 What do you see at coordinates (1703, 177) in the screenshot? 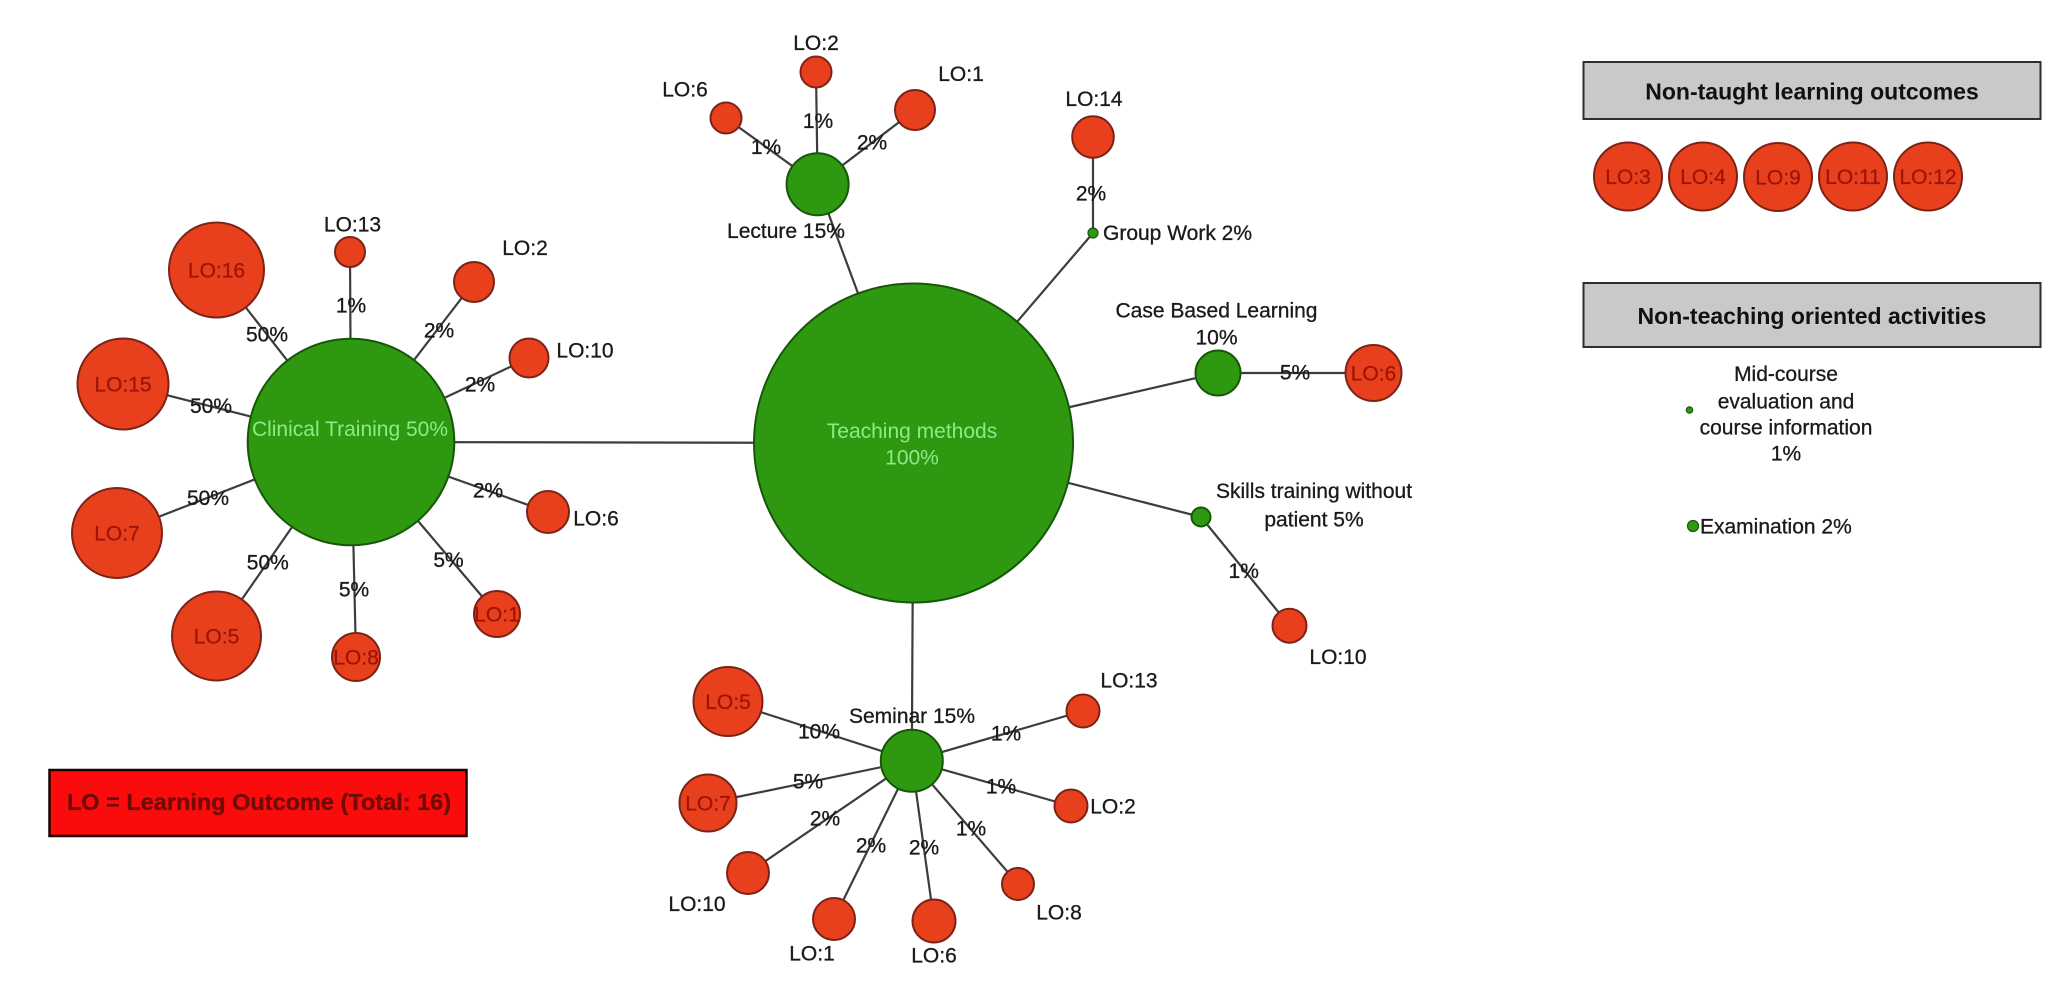
I see `svg-text: LO:4` at bounding box center [1703, 177].